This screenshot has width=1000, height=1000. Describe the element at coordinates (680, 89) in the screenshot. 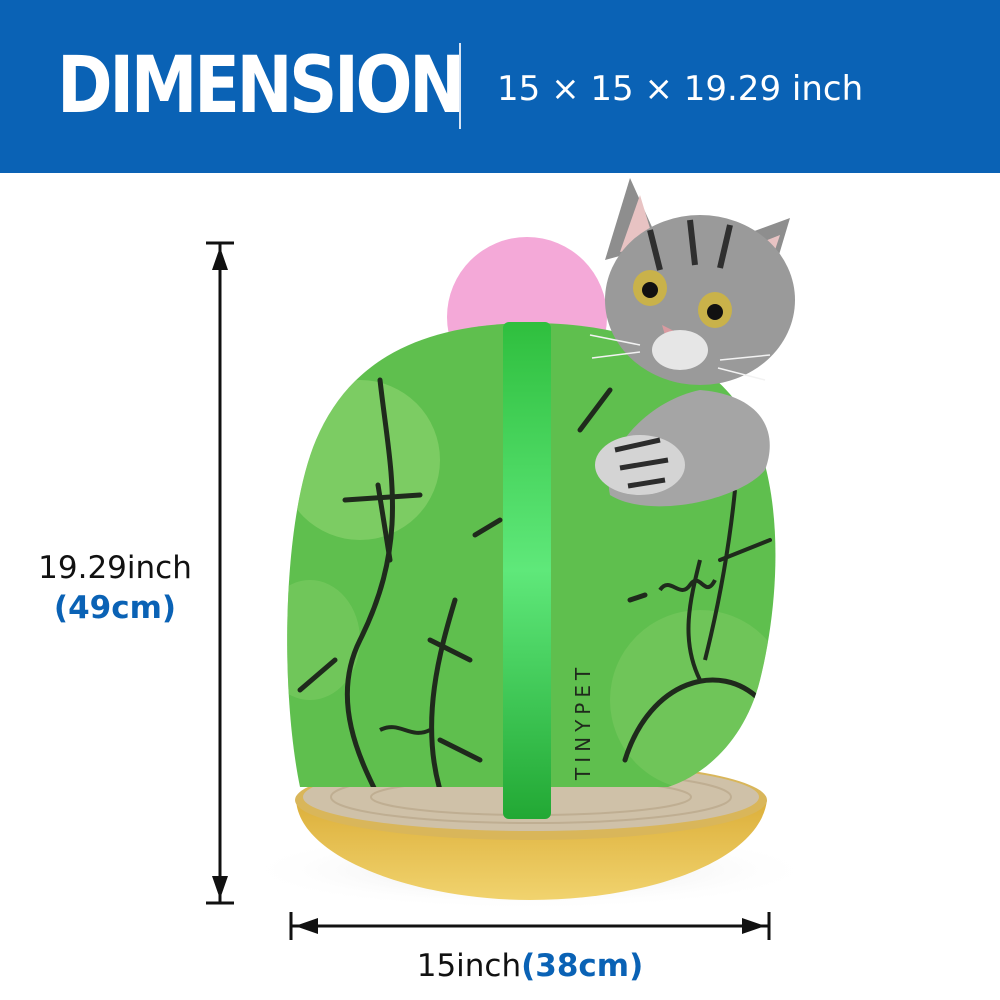

I see `header-dimensions: 15 × 15 × 19.29 inch` at that location.